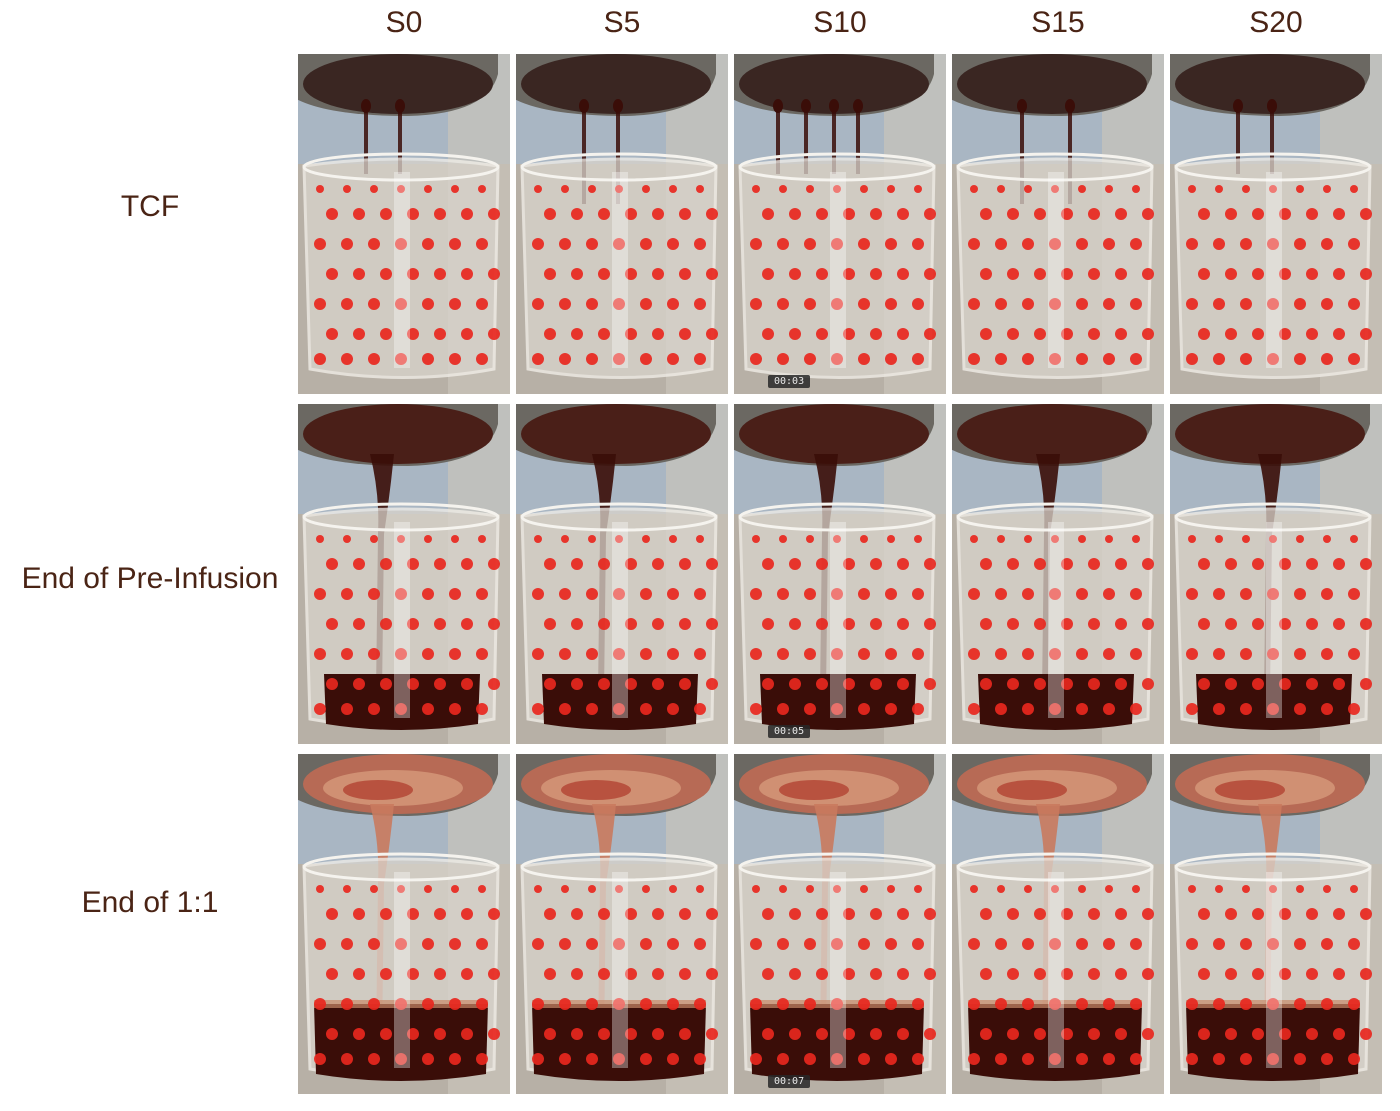 This screenshot has width=1400, height=1111. Describe the element at coordinates (789, 381) in the screenshot. I see `video-timestamp: 00:03` at that location.